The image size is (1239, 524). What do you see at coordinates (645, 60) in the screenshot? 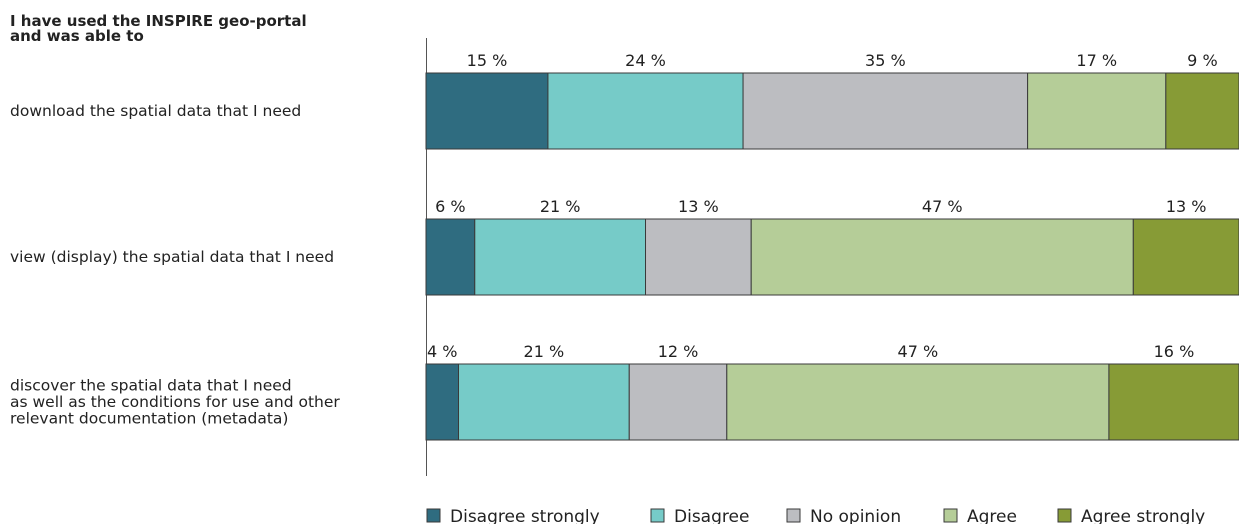
I see `value-label: 24 %` at bounding box center [645, 60].